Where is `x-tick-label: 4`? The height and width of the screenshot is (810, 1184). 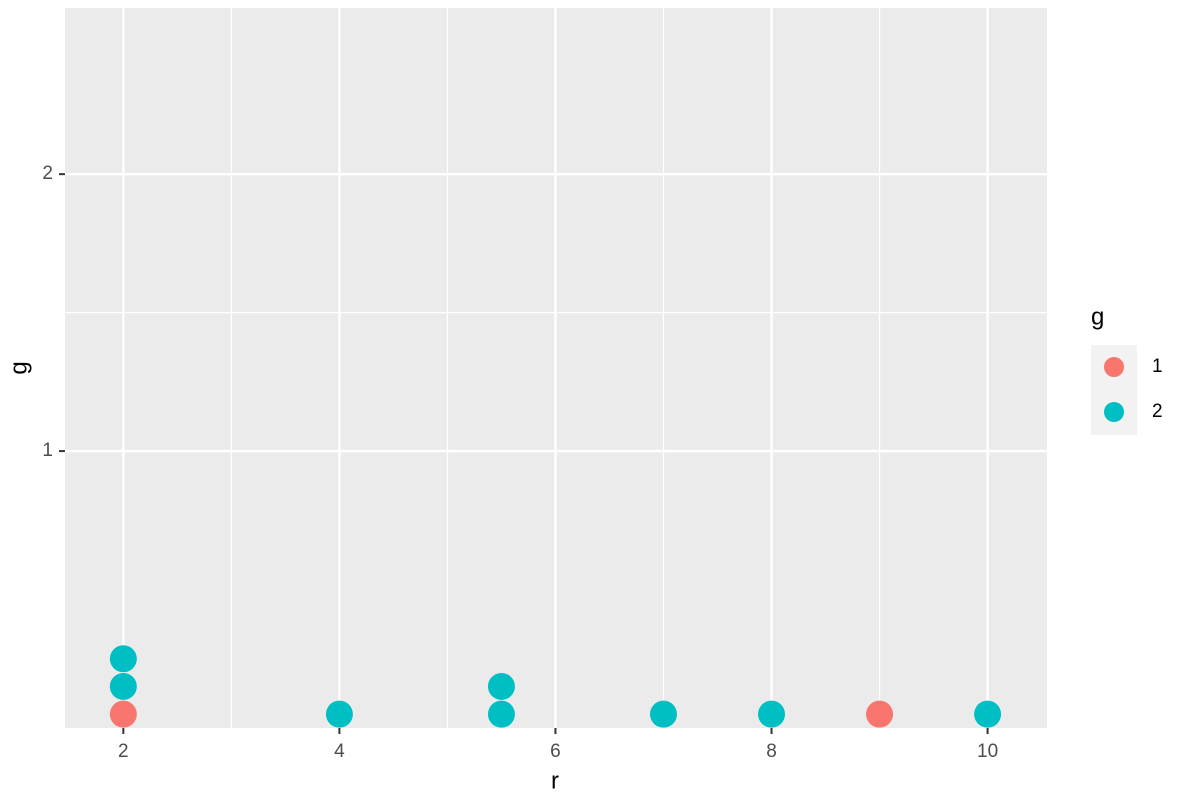 x-tick-label: 4 is located at coordinates (339, 751).